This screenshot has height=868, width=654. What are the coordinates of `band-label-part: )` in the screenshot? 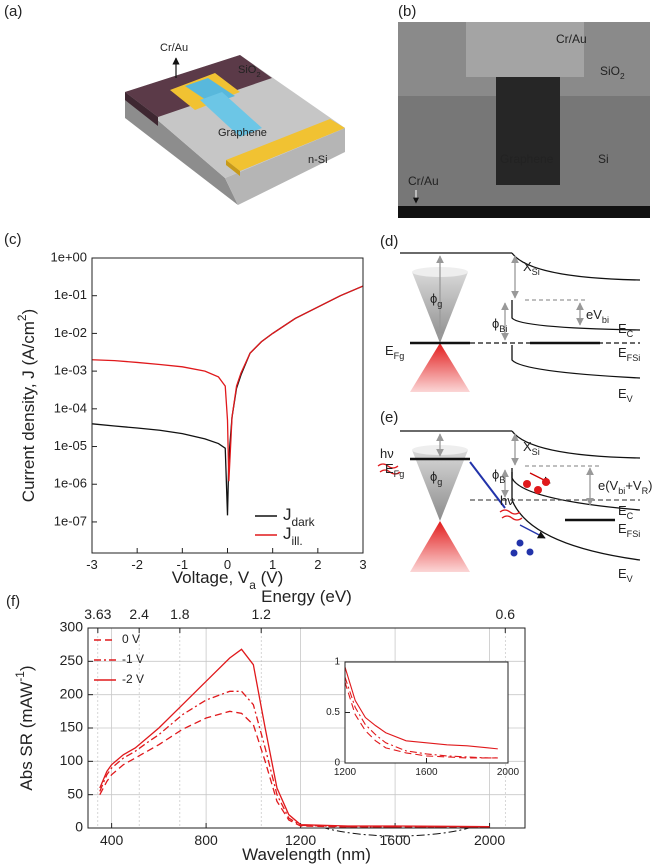 It's located at (650, 485).